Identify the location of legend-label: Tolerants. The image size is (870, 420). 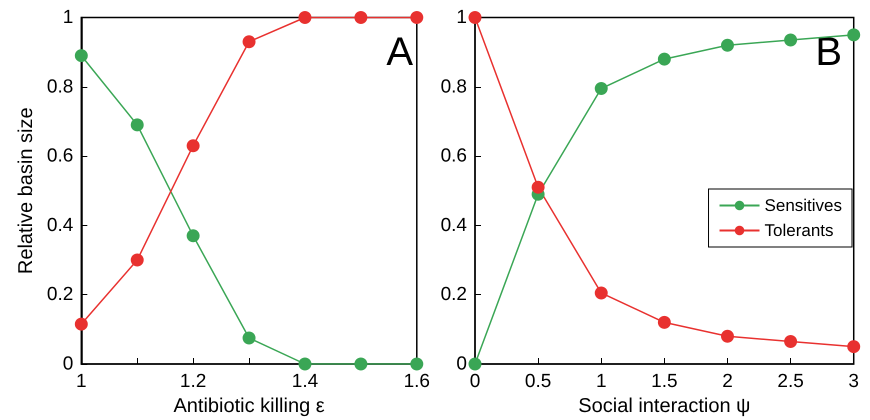
(799, 230).